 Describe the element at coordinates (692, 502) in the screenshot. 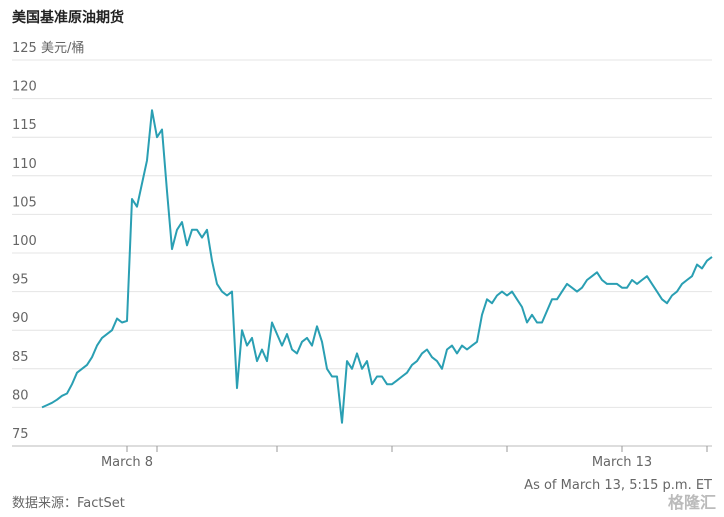

I see `watermark: 格隆汇` at that location.